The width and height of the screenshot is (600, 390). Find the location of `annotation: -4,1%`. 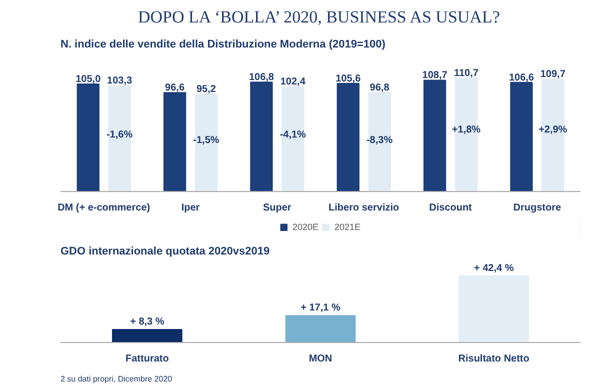

annotation: -4,1% is located at coordinates (293, 135).